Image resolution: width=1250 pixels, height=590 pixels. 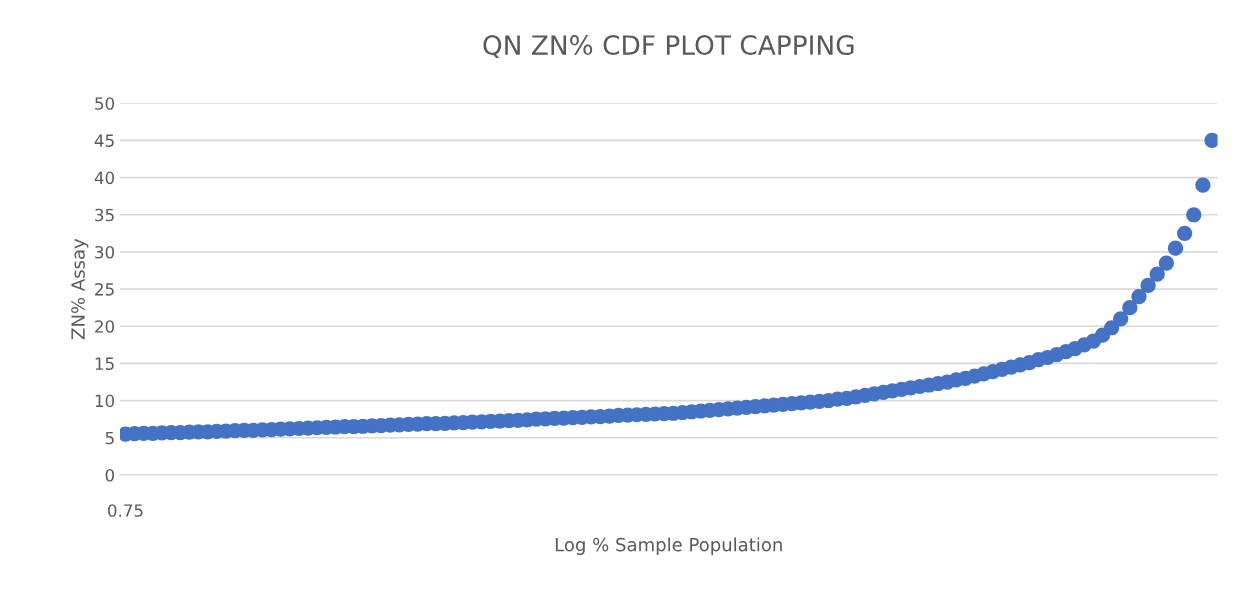 I want to click on y-tick-label: 10, so click(x=105, y=401).